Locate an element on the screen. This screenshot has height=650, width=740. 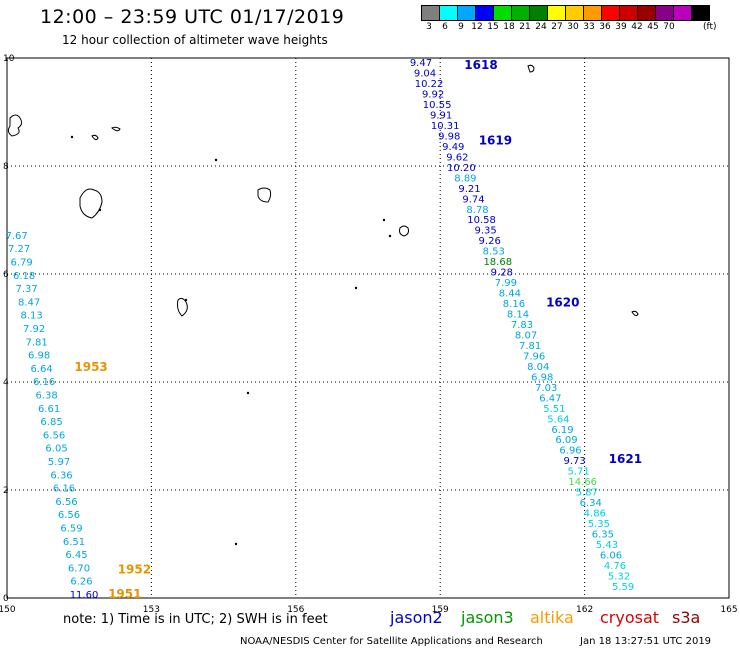
wave-height-value: 8.07 is located at coordinates (526, 335).